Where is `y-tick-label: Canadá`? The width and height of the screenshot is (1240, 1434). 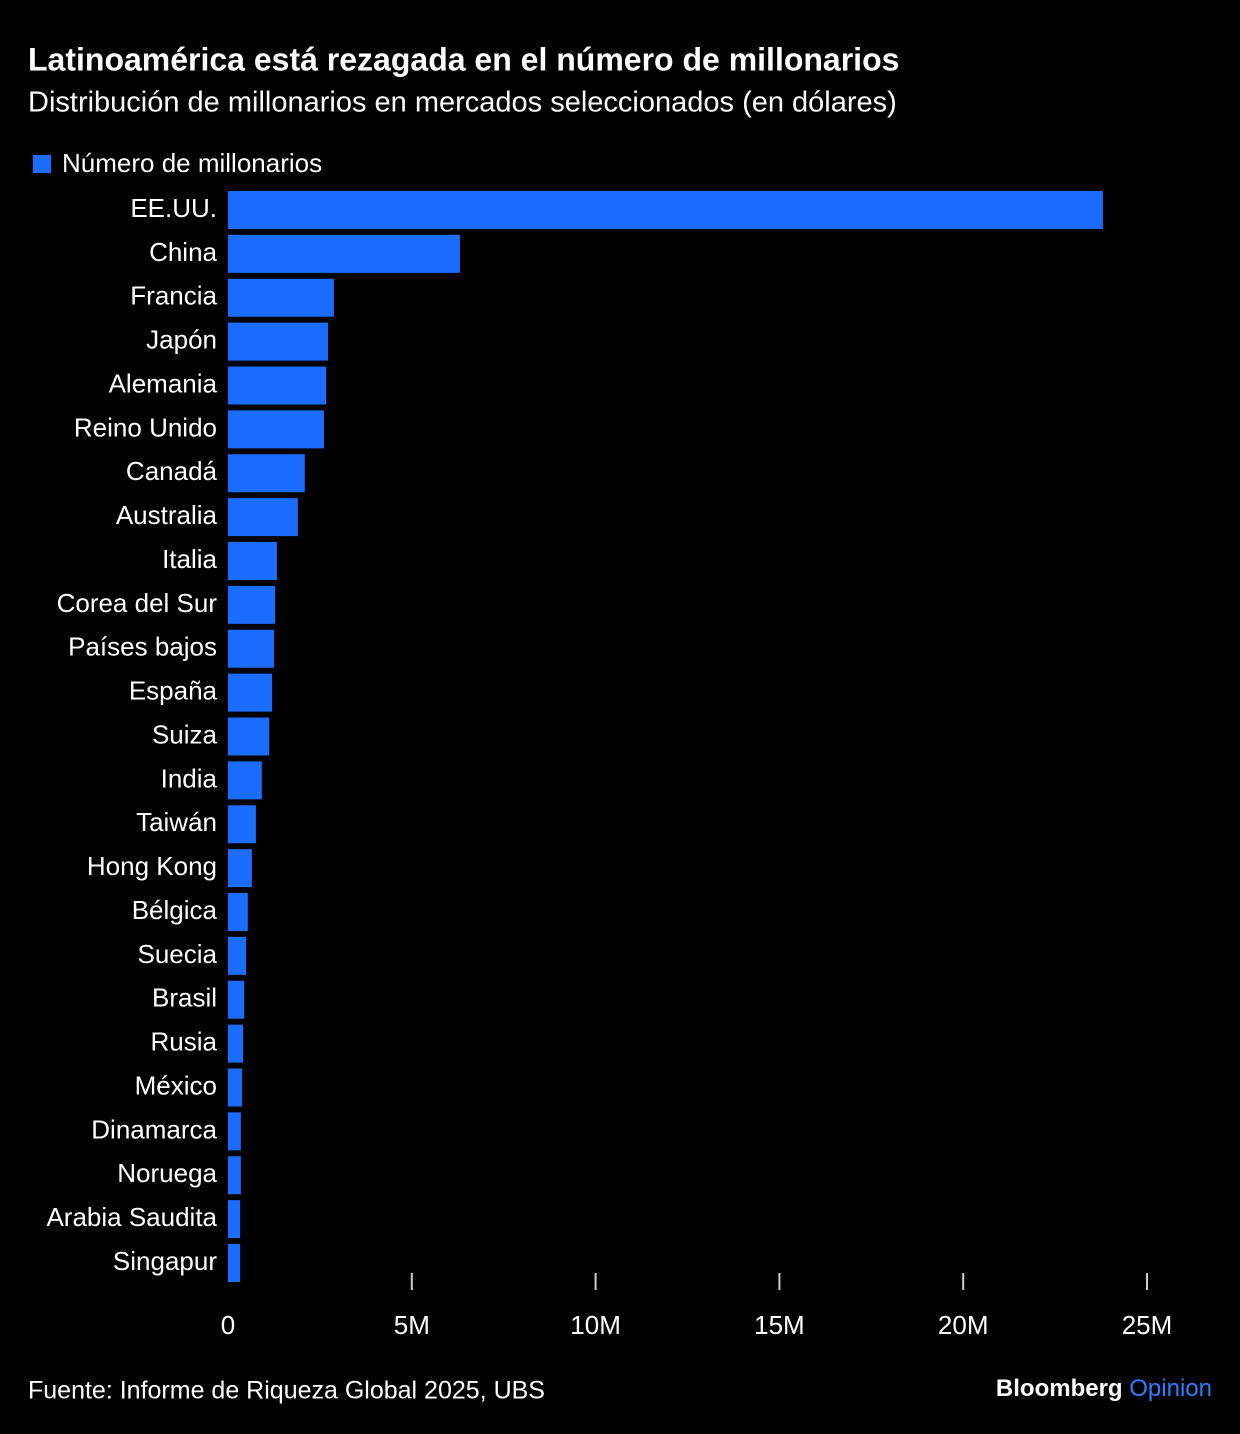
y-tick-label: Canadá is located at coordinates (172, 471).